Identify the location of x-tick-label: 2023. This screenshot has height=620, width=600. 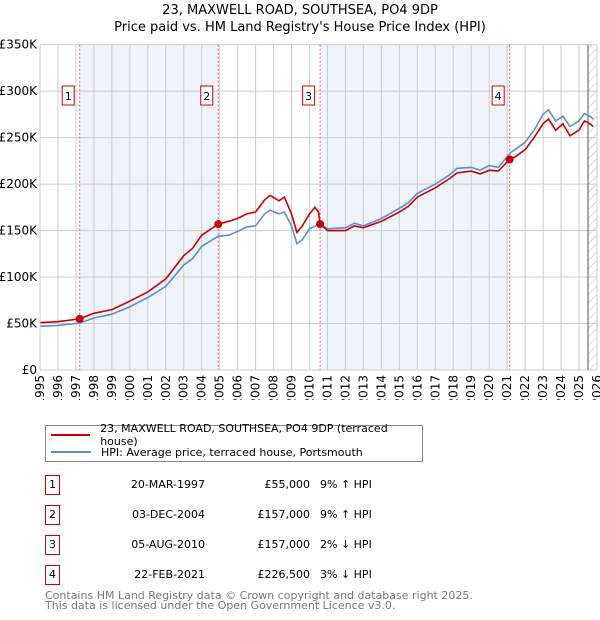
(543, 387).